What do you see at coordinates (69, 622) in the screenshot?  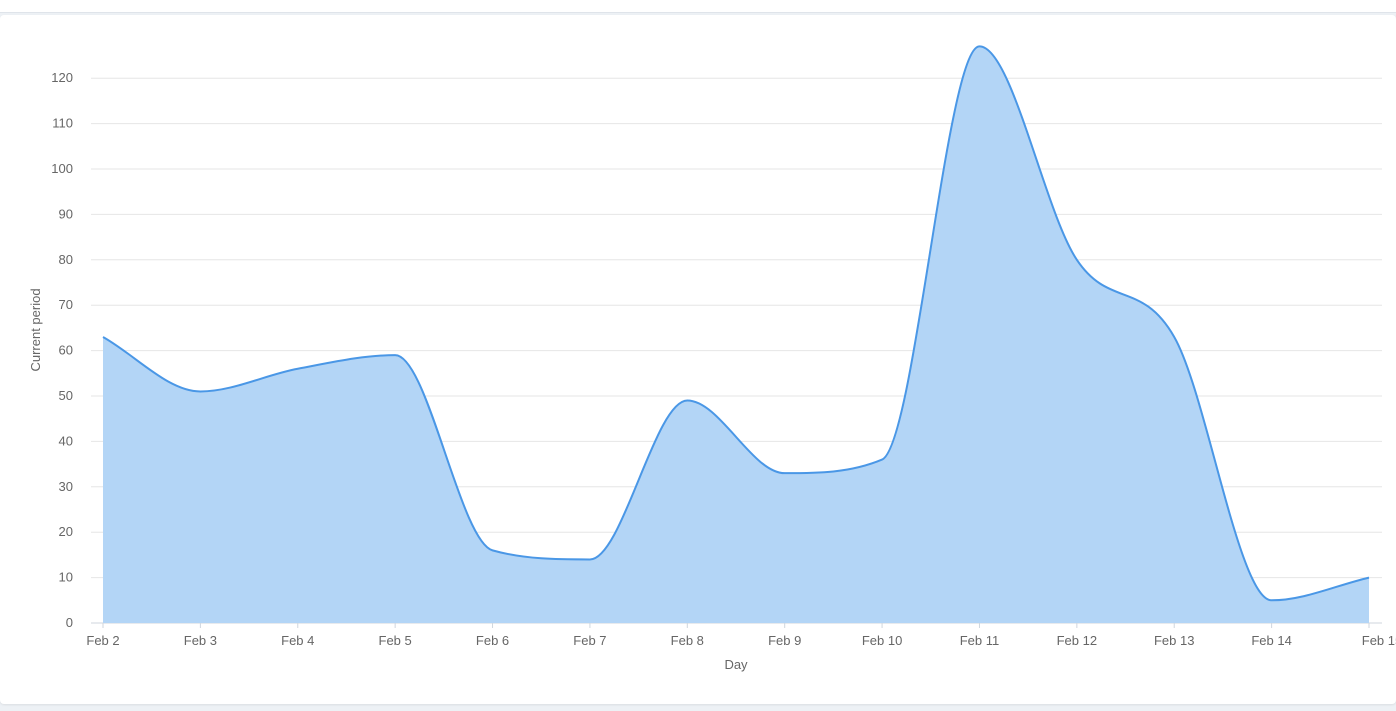 I see `y-tick-label: 0` at bounding box center [69, 622].